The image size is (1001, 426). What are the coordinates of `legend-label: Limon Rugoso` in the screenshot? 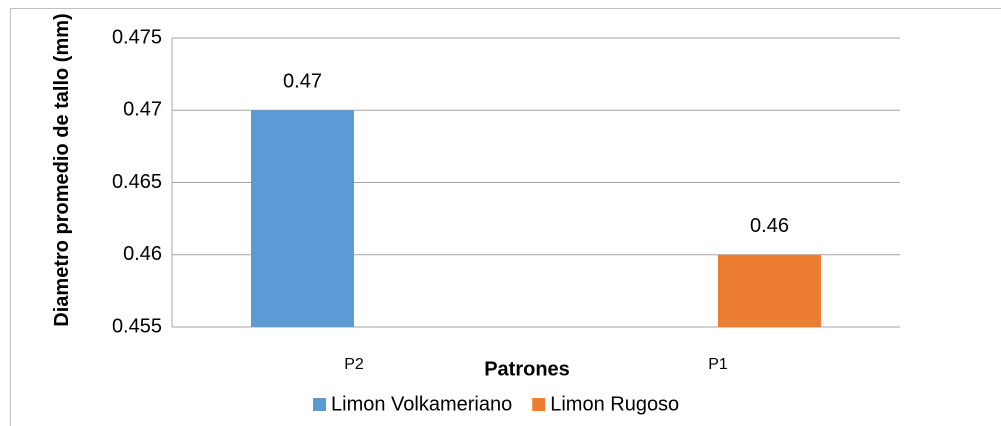 It's located at (614, 404).